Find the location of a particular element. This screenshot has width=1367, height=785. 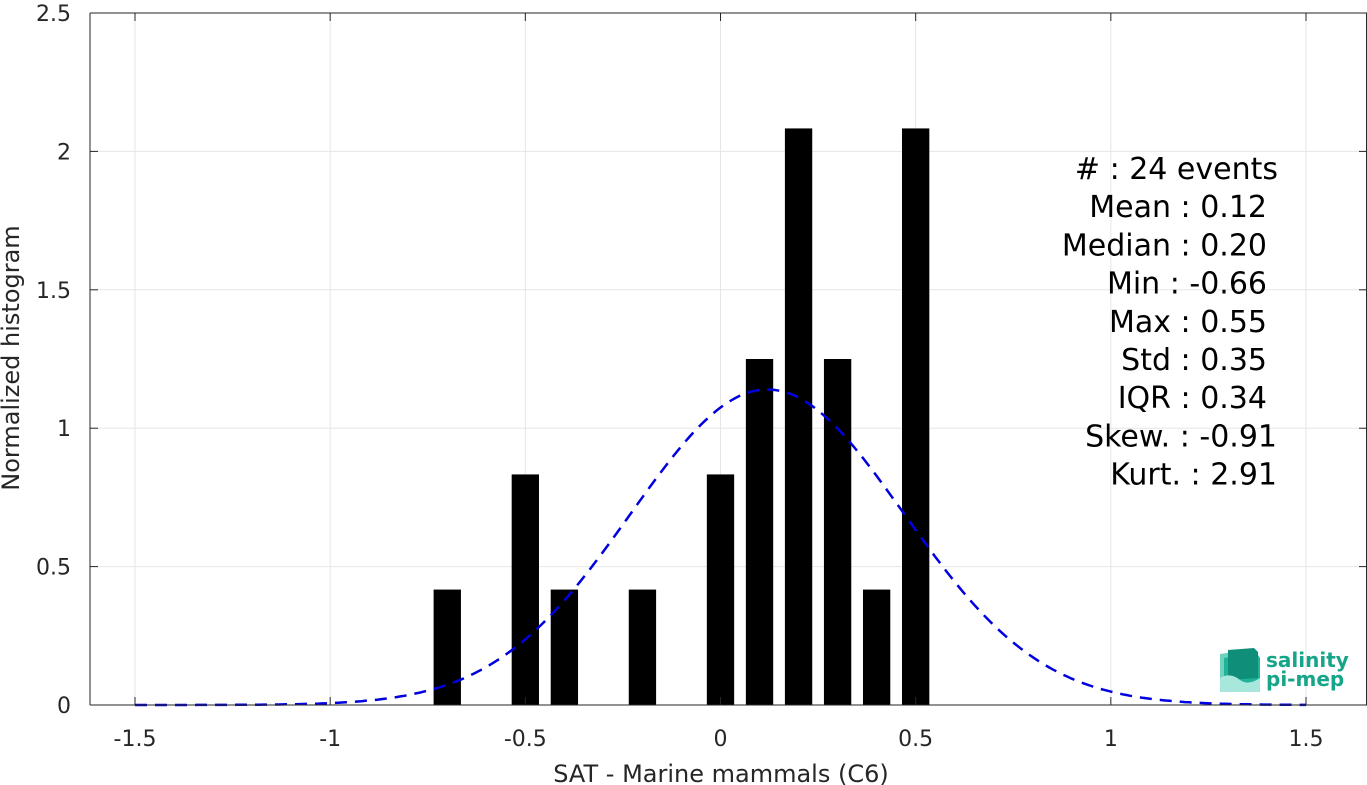

y-tick-label-1: 0.5 is located at coordinates (53, 568).